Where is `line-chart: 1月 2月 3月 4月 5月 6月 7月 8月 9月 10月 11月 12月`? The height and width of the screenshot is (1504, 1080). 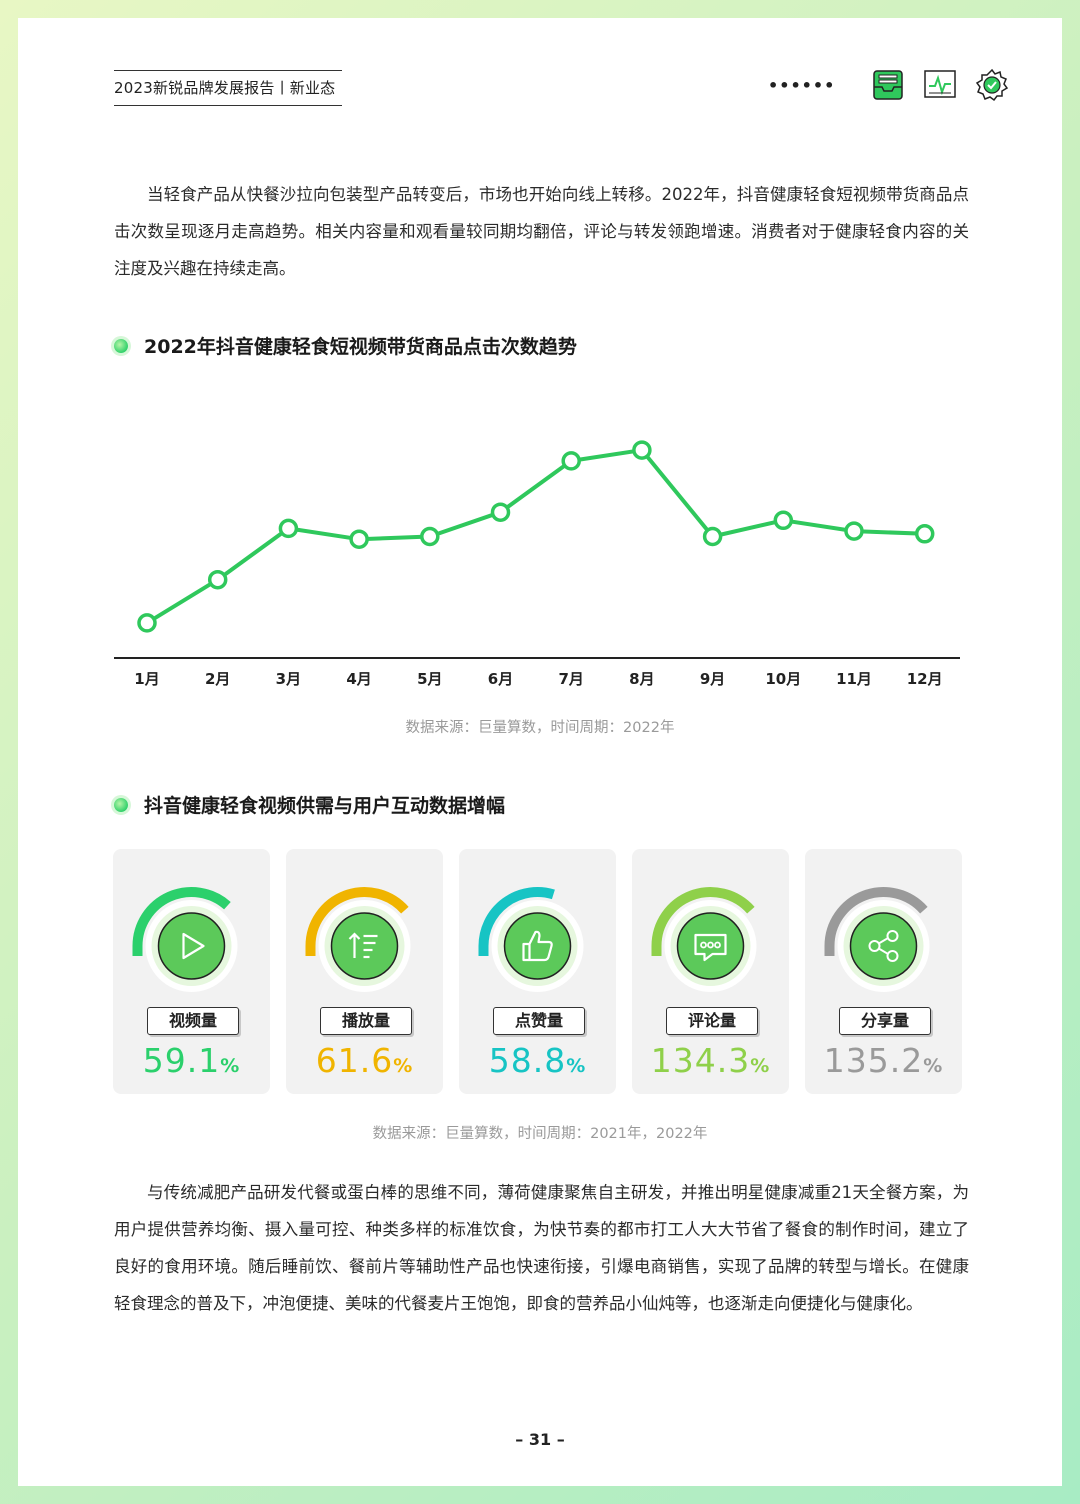 line-chart: 1月 2月 3月 4月 5月 6月 7月 8月 9月 10月 11月 12月 is located at coordinates (537, 564).